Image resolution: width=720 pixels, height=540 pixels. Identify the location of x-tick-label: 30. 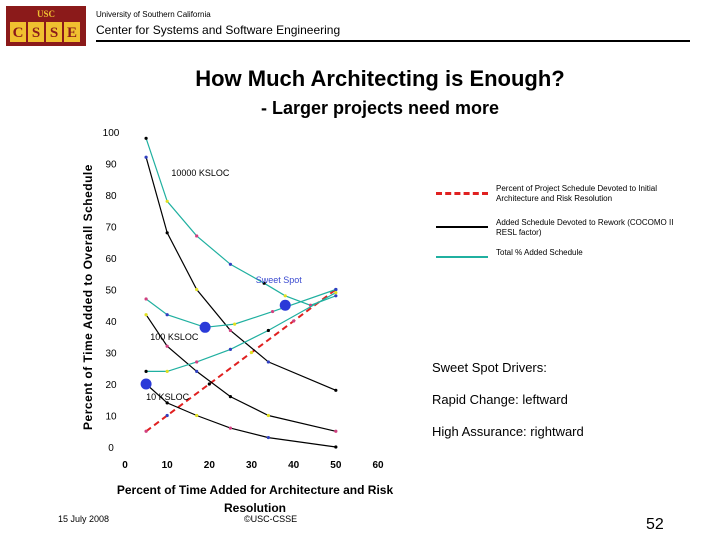
(252, 465).